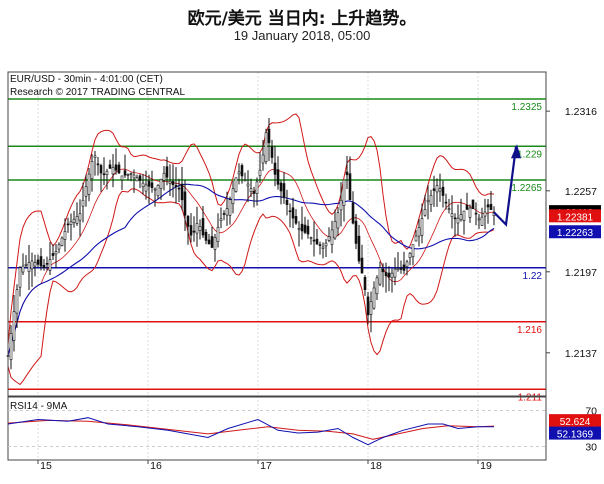 The image size is (604, 484). What do you see at coordinates (533, 276) in the screenshot?
I see `level-label: 1.22` at bounding box center [533, 276].